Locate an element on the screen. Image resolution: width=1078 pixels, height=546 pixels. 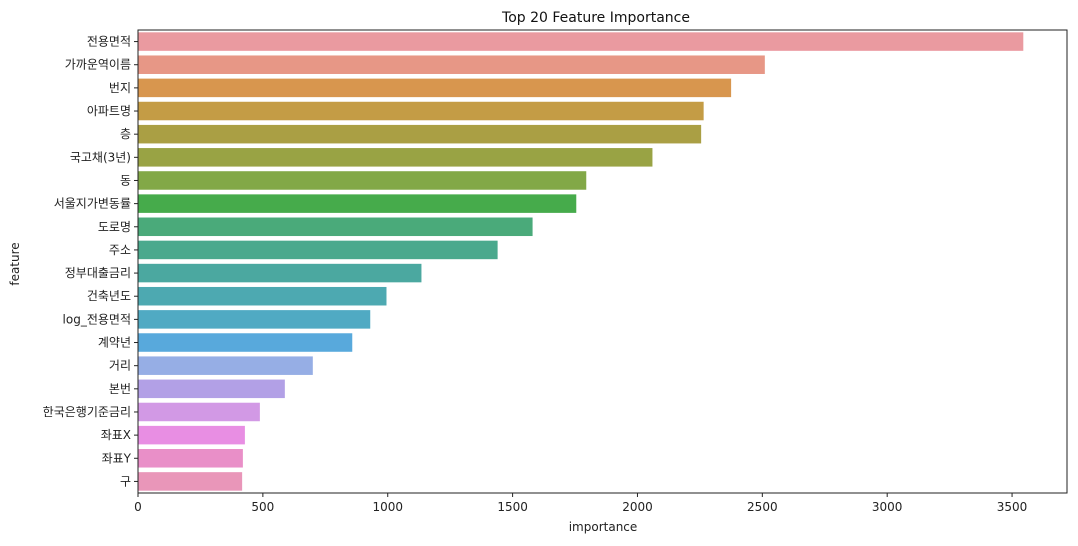
x-tick-label: 0 is located at coordinates (138, 507).